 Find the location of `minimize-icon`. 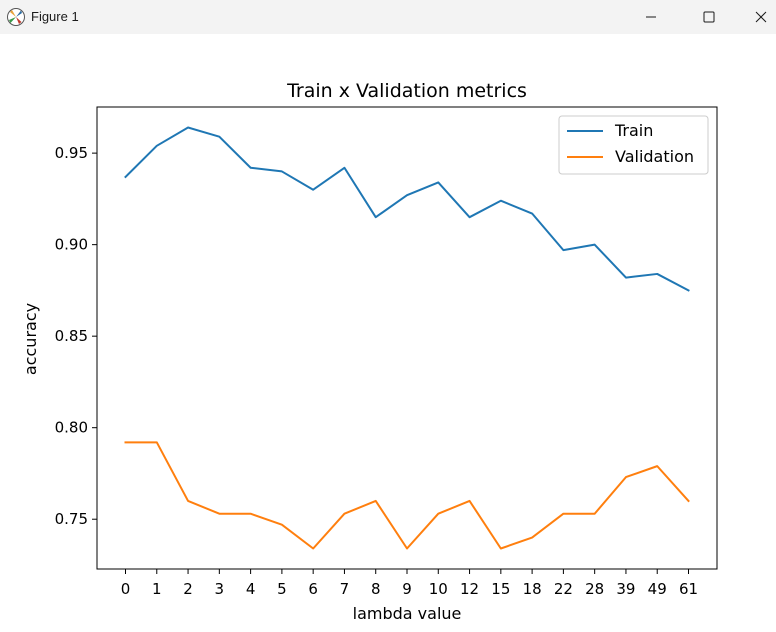

minimize-icon is located at coordinates (651, 17).